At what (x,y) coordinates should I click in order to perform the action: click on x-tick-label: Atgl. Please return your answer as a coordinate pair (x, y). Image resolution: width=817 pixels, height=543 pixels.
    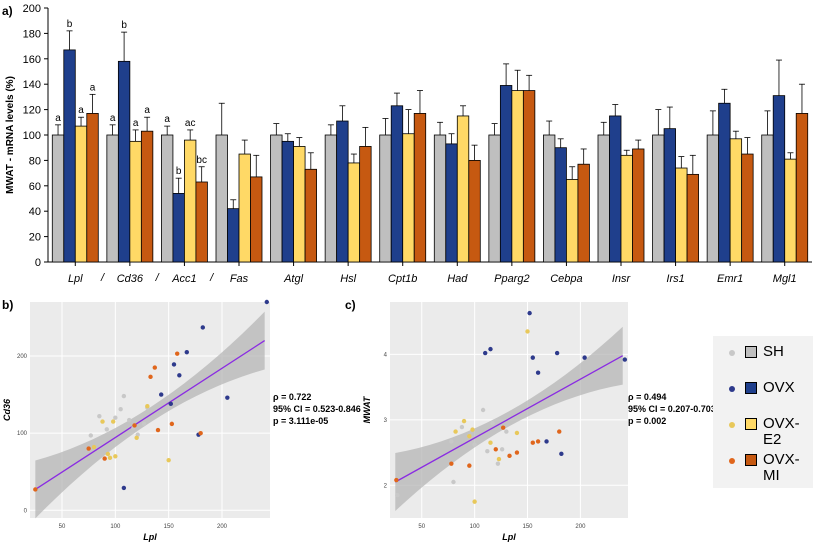
    Looking at the image, I should click on (293, 279).